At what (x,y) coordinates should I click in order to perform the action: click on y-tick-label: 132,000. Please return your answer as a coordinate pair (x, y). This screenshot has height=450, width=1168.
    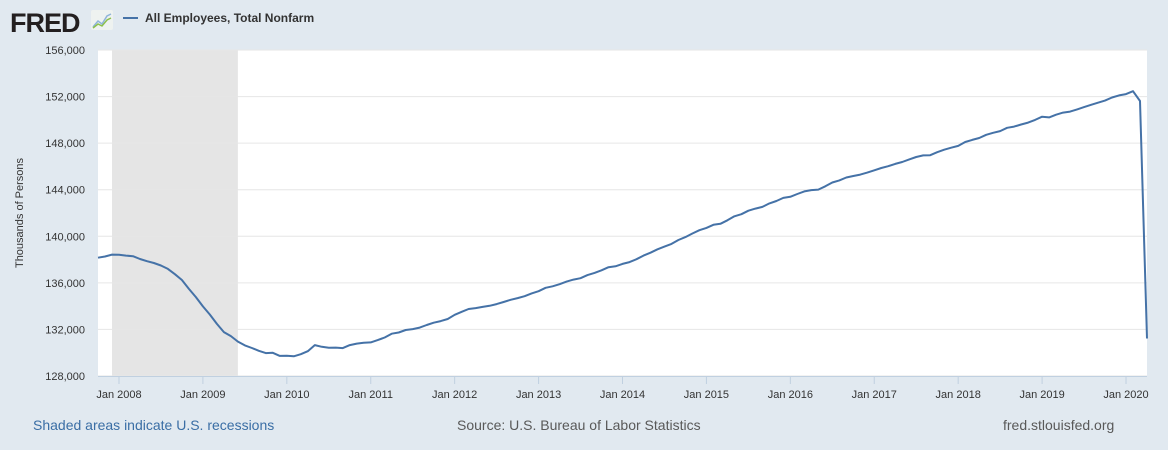
    Looking at the image, I should click on (65, 330).